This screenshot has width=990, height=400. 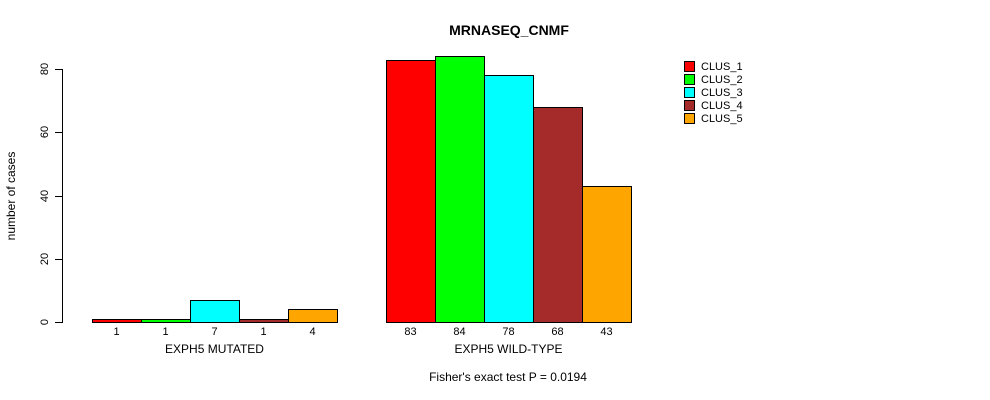 I want to click on legend-item-clus_2: CLUS_2, so click(x=713, y=79).